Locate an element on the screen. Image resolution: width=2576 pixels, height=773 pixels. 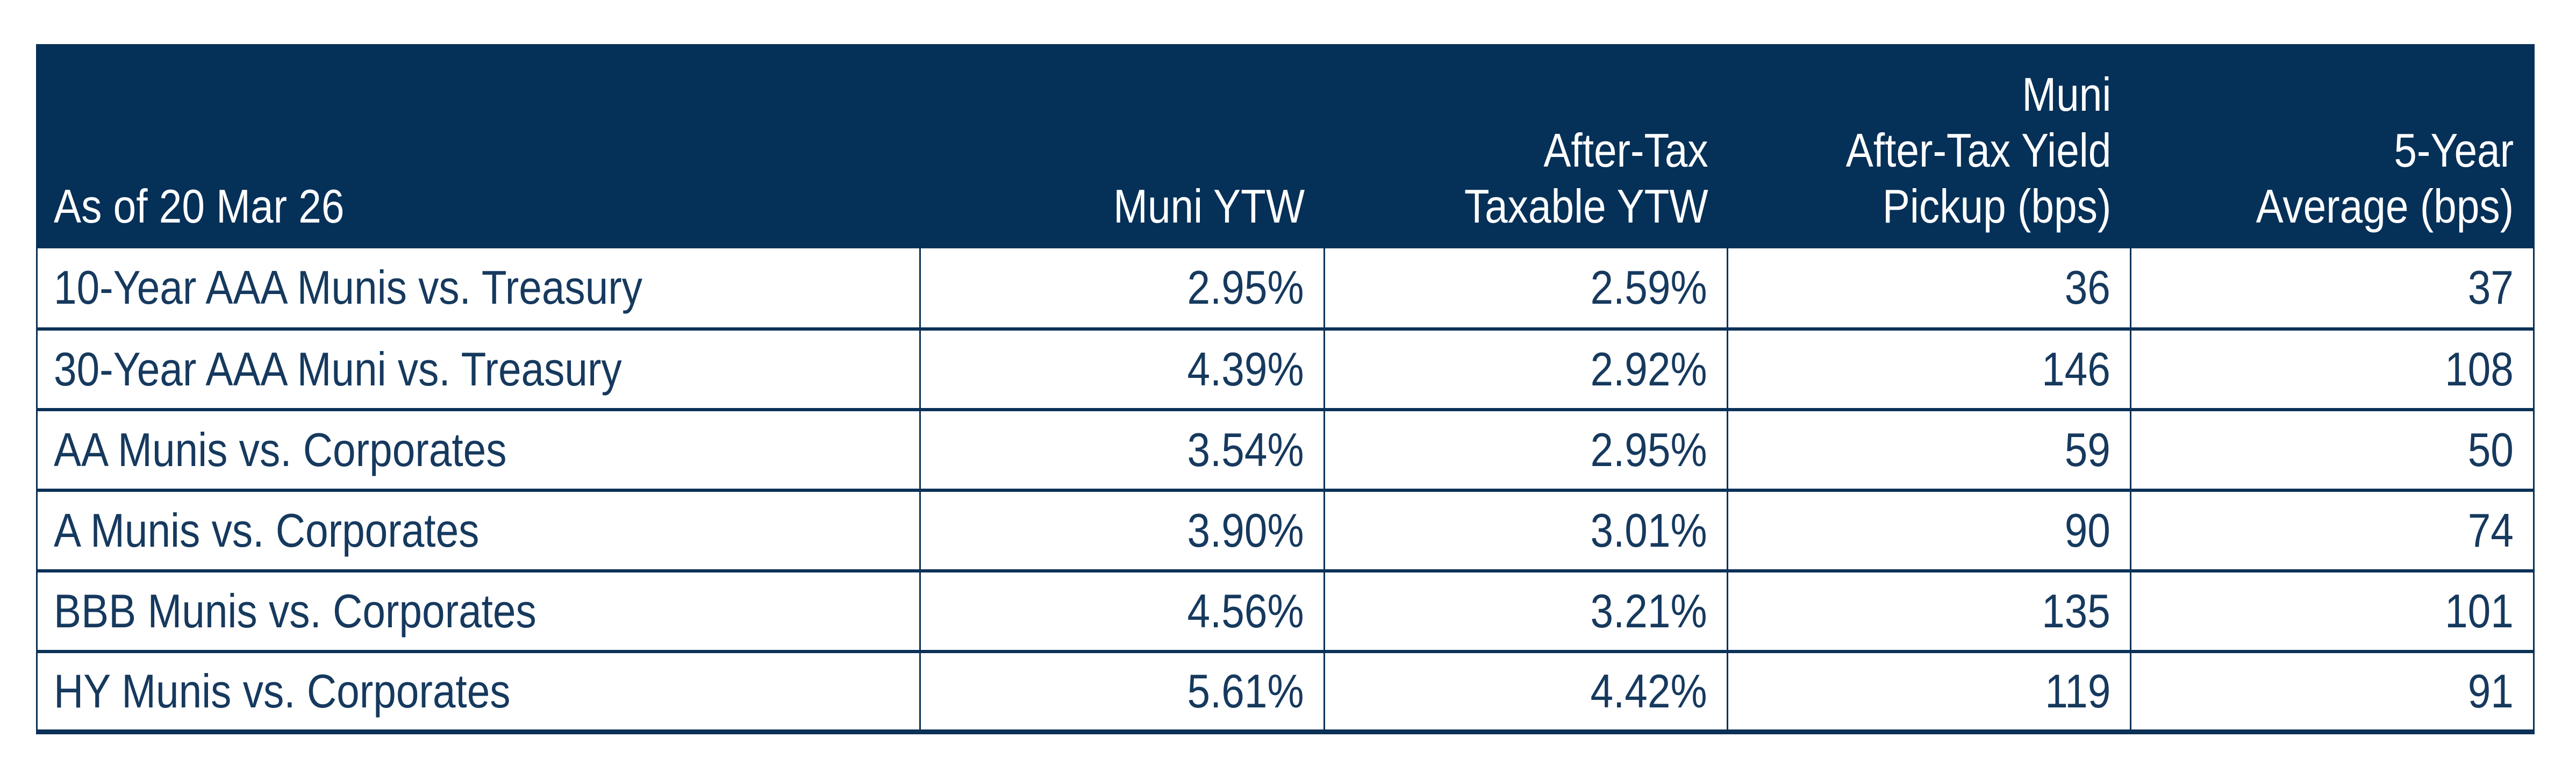
row-label: AA Munis vs. Corporates is located at coordinates (280, 449).